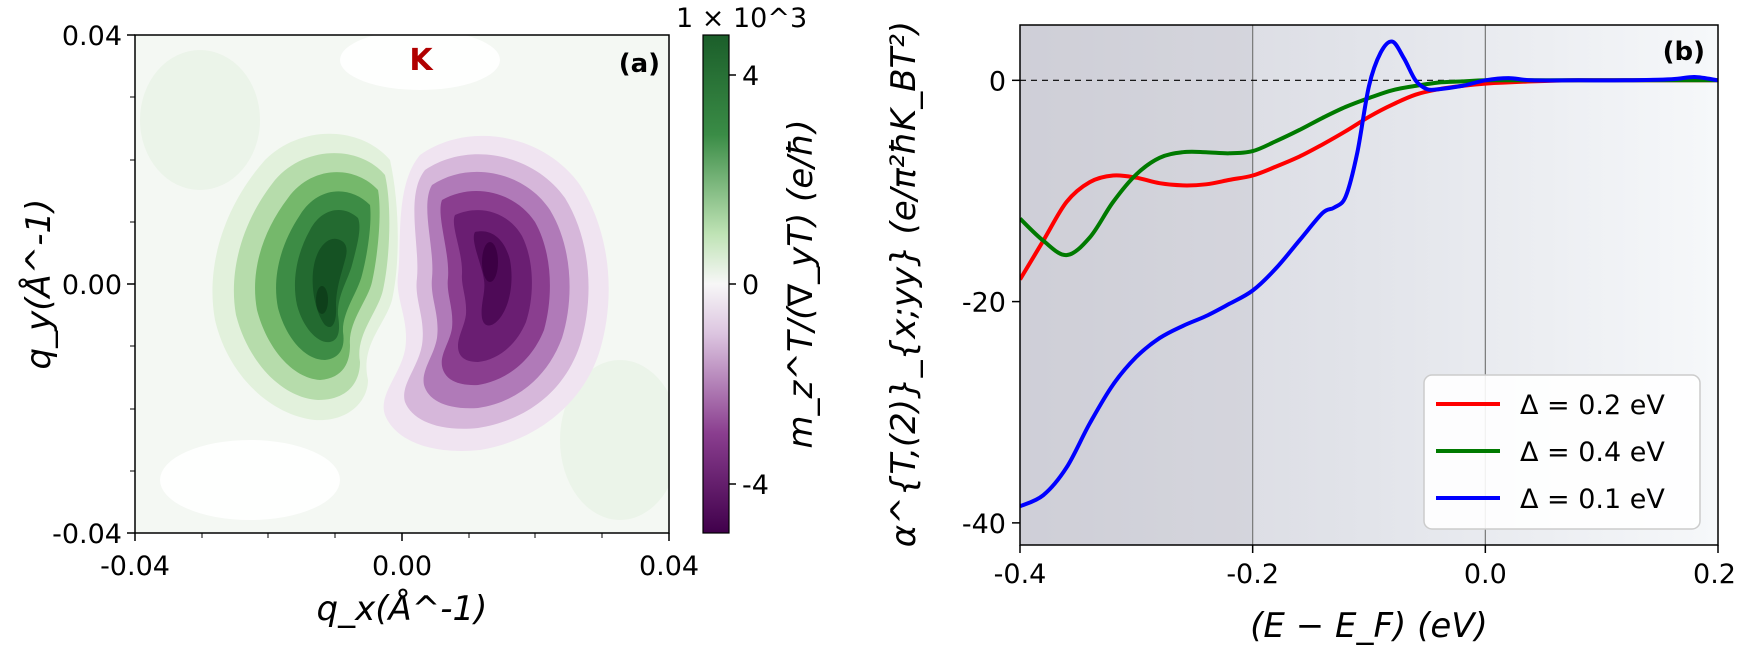  What do you see at coordinates (92, 36) in the screenshot?
I see `y-tick-label: 0.04` at bounding box center [92, 36].